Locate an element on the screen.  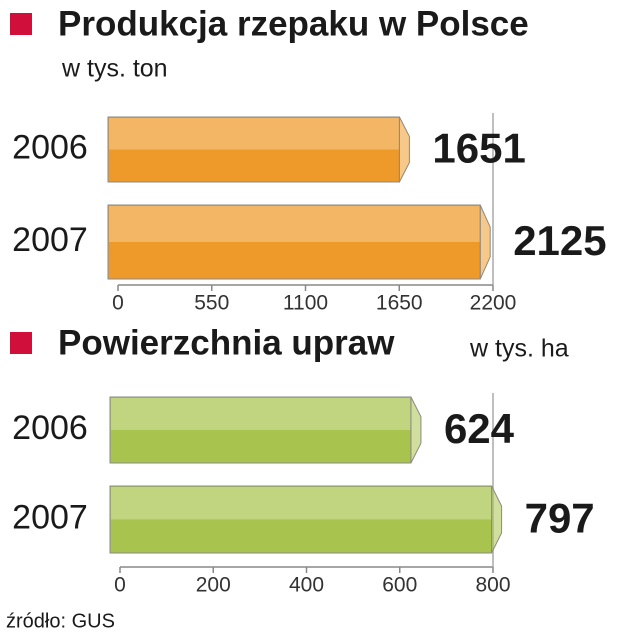
x-tick-label: 400 is located at coordinates (306, 585).